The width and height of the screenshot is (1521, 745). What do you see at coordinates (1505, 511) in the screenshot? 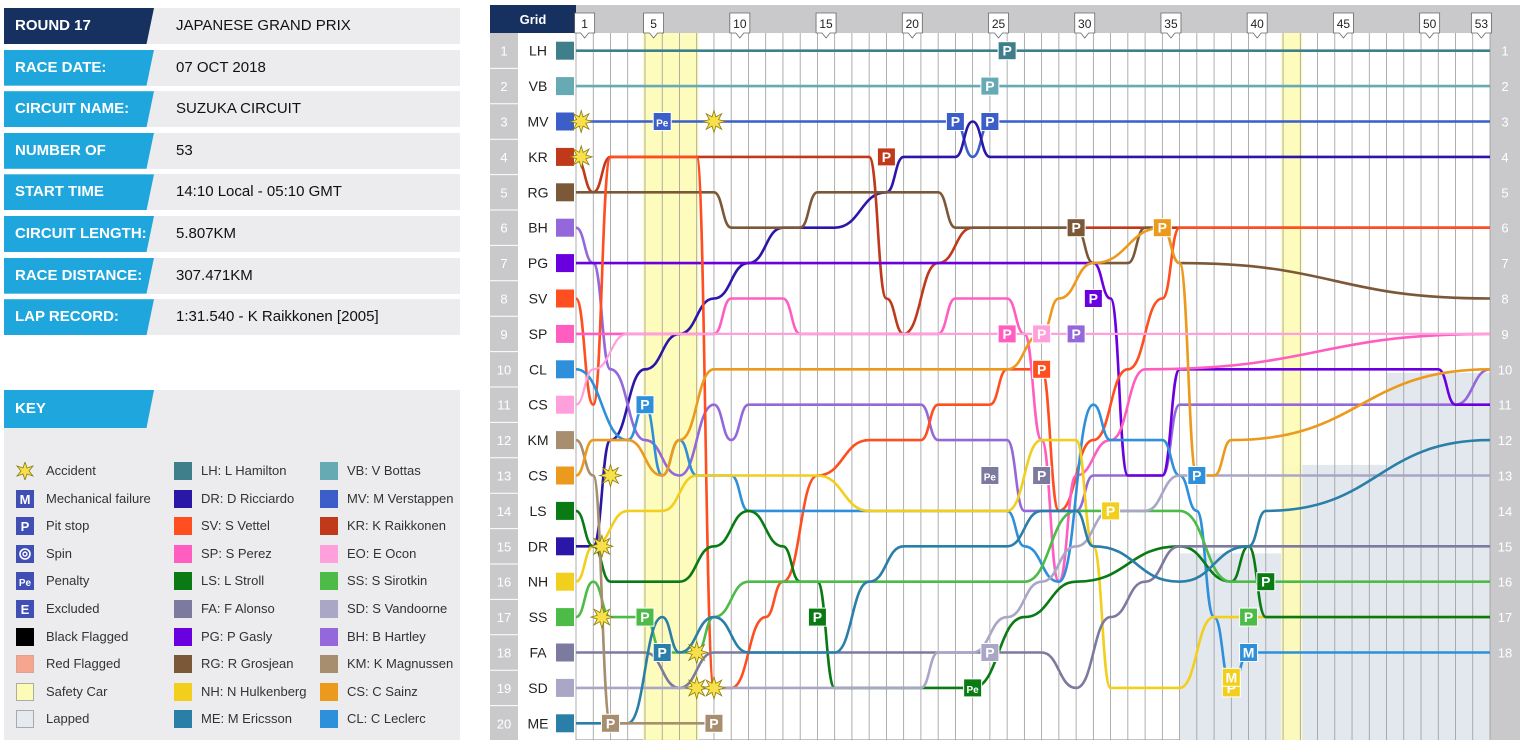
I see `finish-position-number: 14` at bounding box center [1505, 511].